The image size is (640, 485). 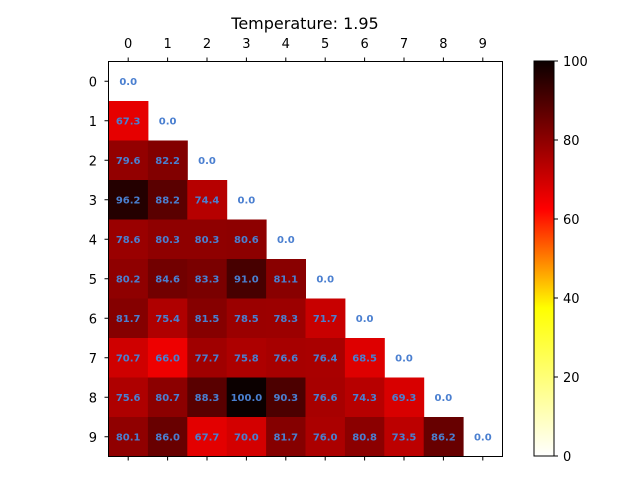 I want to click on y-tick-label: 8, so click(x=93, y=398).